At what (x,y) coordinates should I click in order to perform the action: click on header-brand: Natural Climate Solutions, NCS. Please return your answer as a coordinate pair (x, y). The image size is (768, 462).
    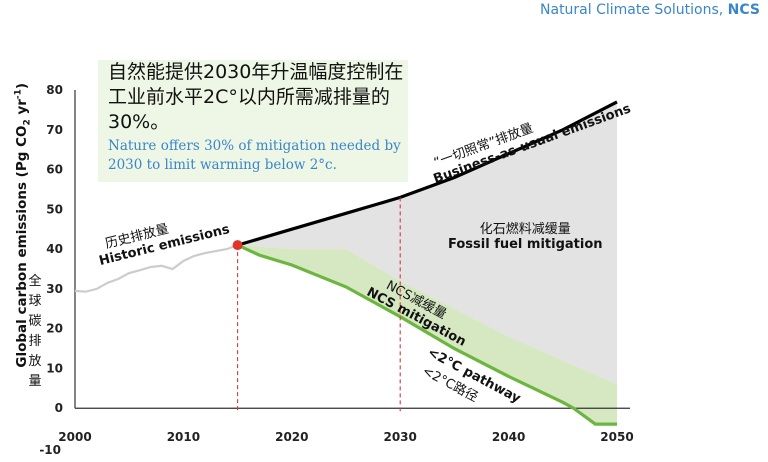
    Looking at the image, I should click on (650, 10).